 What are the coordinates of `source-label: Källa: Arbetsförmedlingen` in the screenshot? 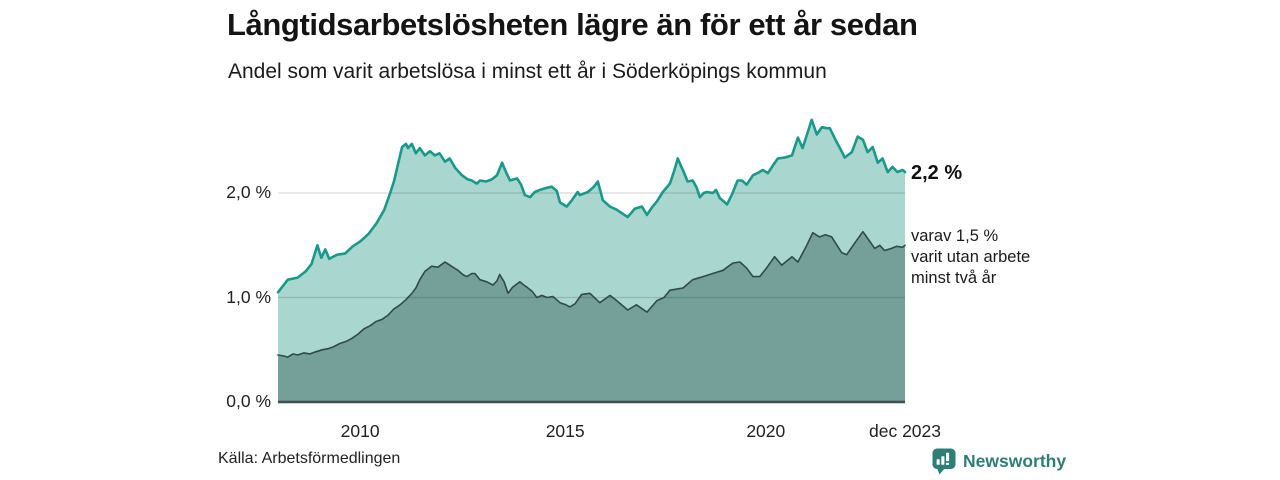 It's located at (309, 458).